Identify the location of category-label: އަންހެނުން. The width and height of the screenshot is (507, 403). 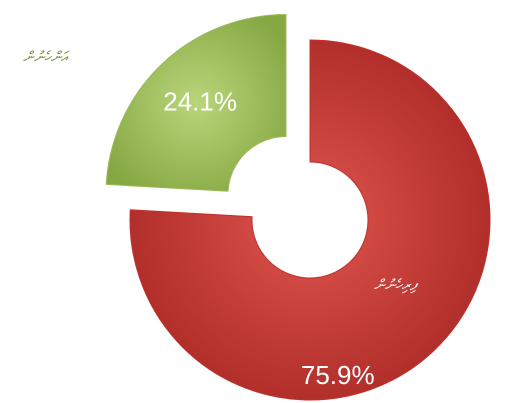
(46, 57).